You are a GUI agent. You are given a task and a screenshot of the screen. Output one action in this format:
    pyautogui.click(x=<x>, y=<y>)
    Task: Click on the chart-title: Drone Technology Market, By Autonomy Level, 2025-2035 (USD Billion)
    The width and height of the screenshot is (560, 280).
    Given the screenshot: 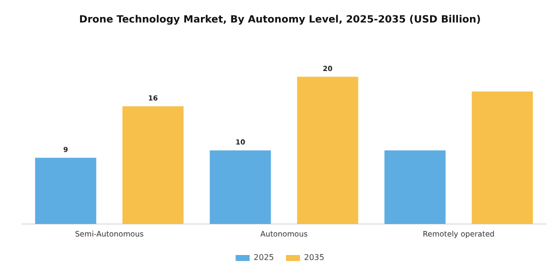 What is the action you would take?
    pyautogui.click(x=280, y=20)
    